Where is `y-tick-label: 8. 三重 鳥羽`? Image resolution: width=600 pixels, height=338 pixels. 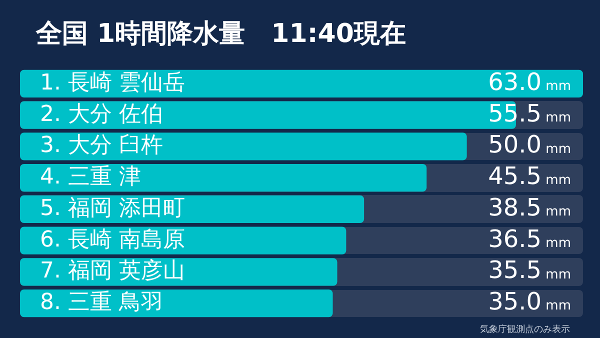
y-tick-label: 8. 三重 鳥羽 is located at coordinates (101, 303).